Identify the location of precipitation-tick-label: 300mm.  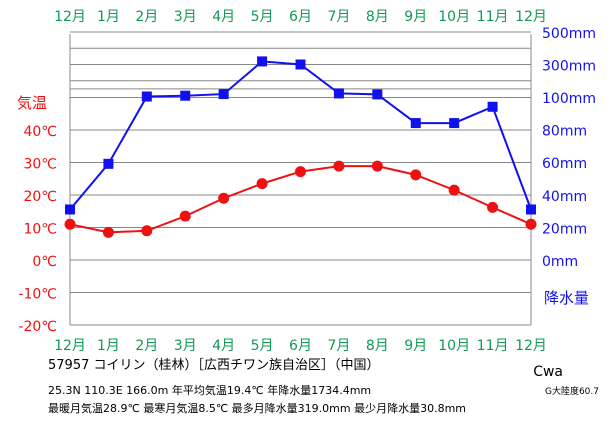
(569, 67).